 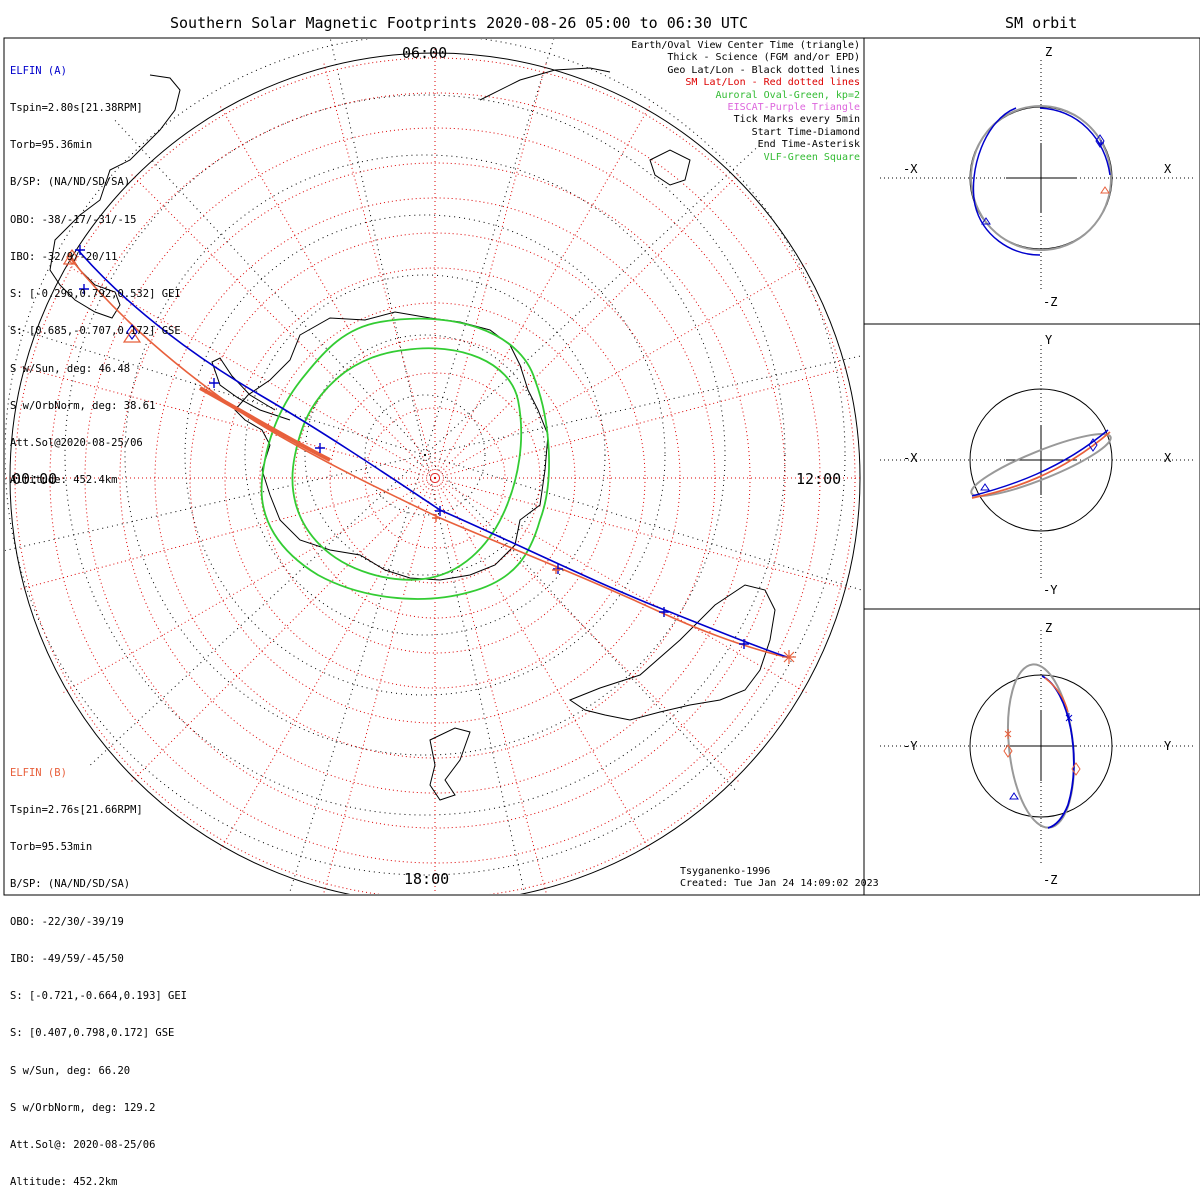 I want to click on legend-thick: Thick - Science (FGM and/or EPD), so click(x=763, y=58).